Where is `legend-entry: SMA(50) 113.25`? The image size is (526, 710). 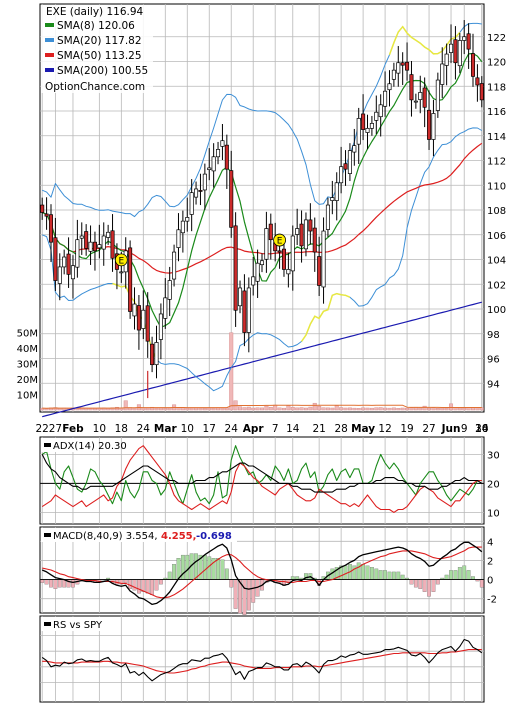
legend-entry: SMA(50) 113.25 is located at coordinates (99, 56).